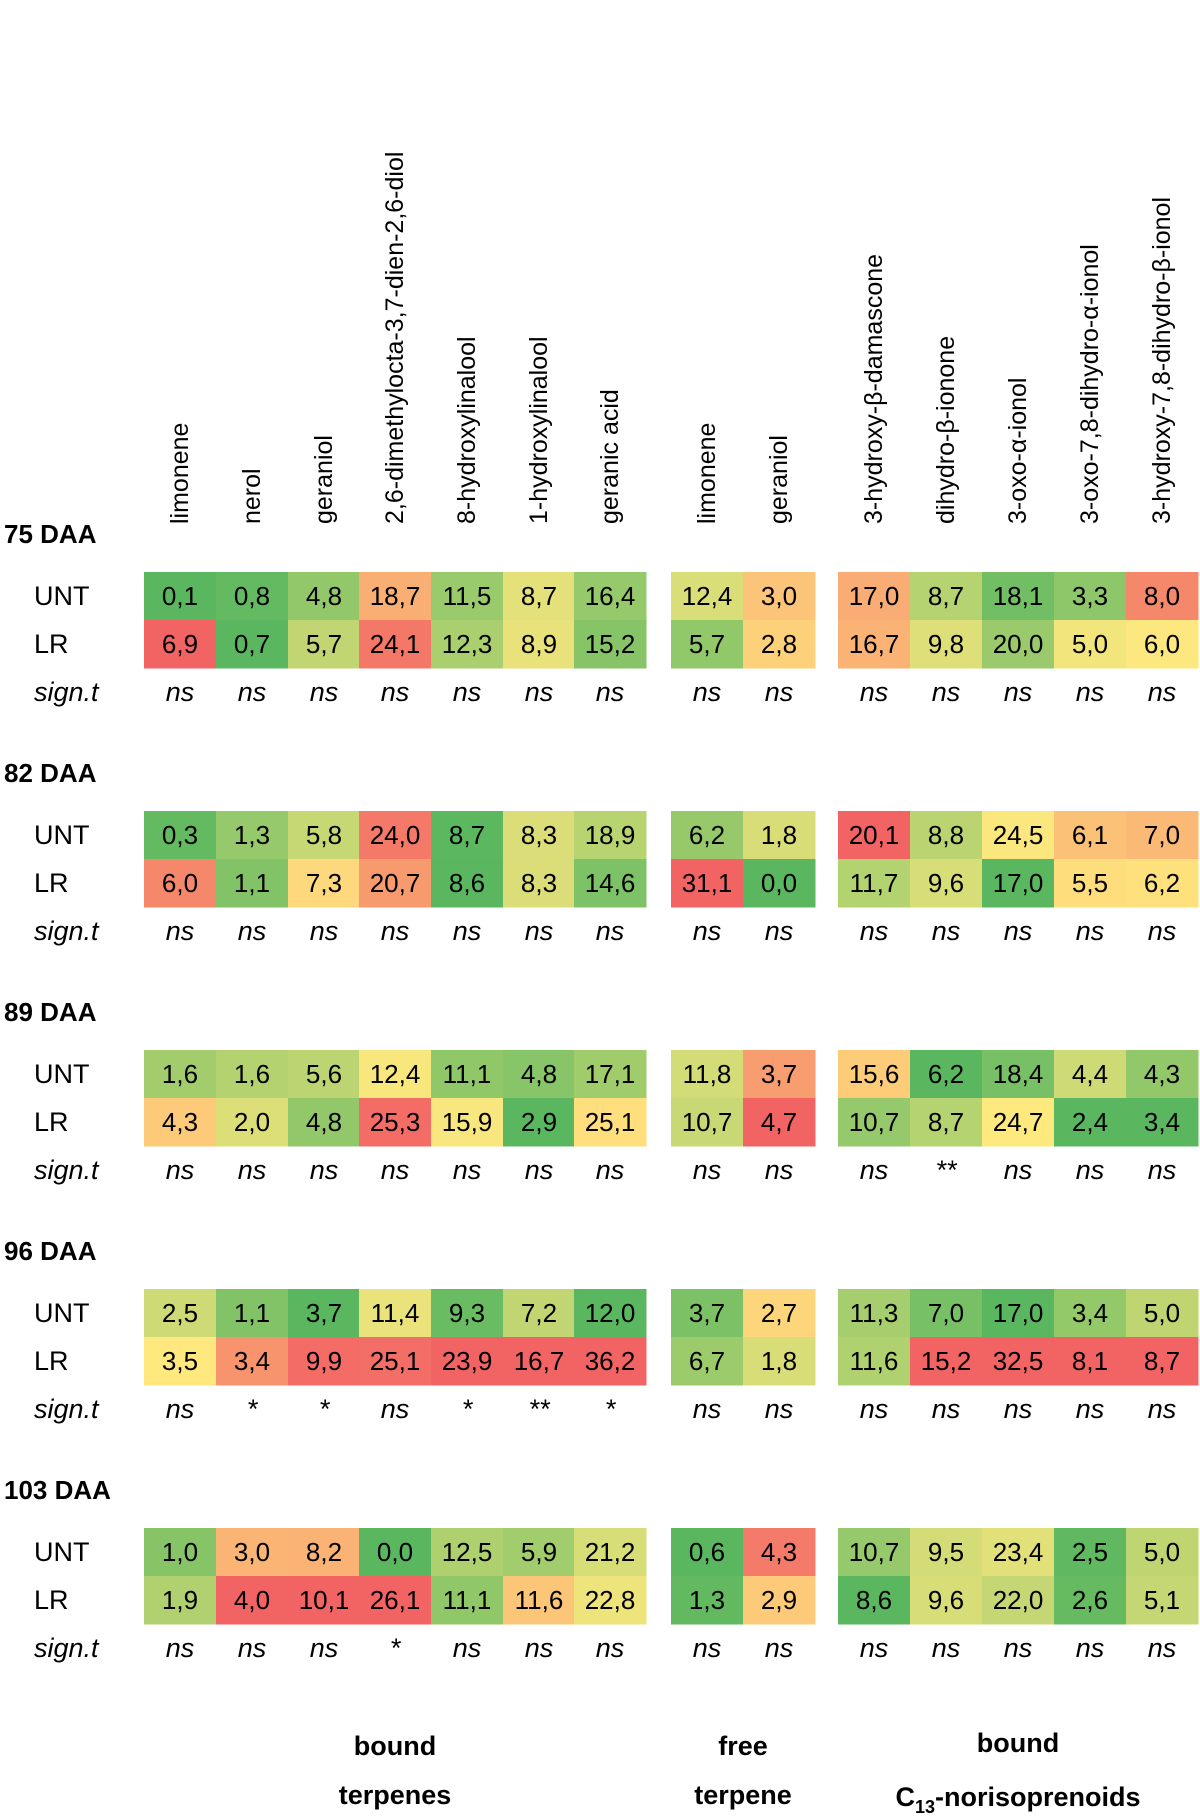  Describe the element at coordinates (324, 1552) in the screenshot. I see `cell-value: 8,2` at that location.